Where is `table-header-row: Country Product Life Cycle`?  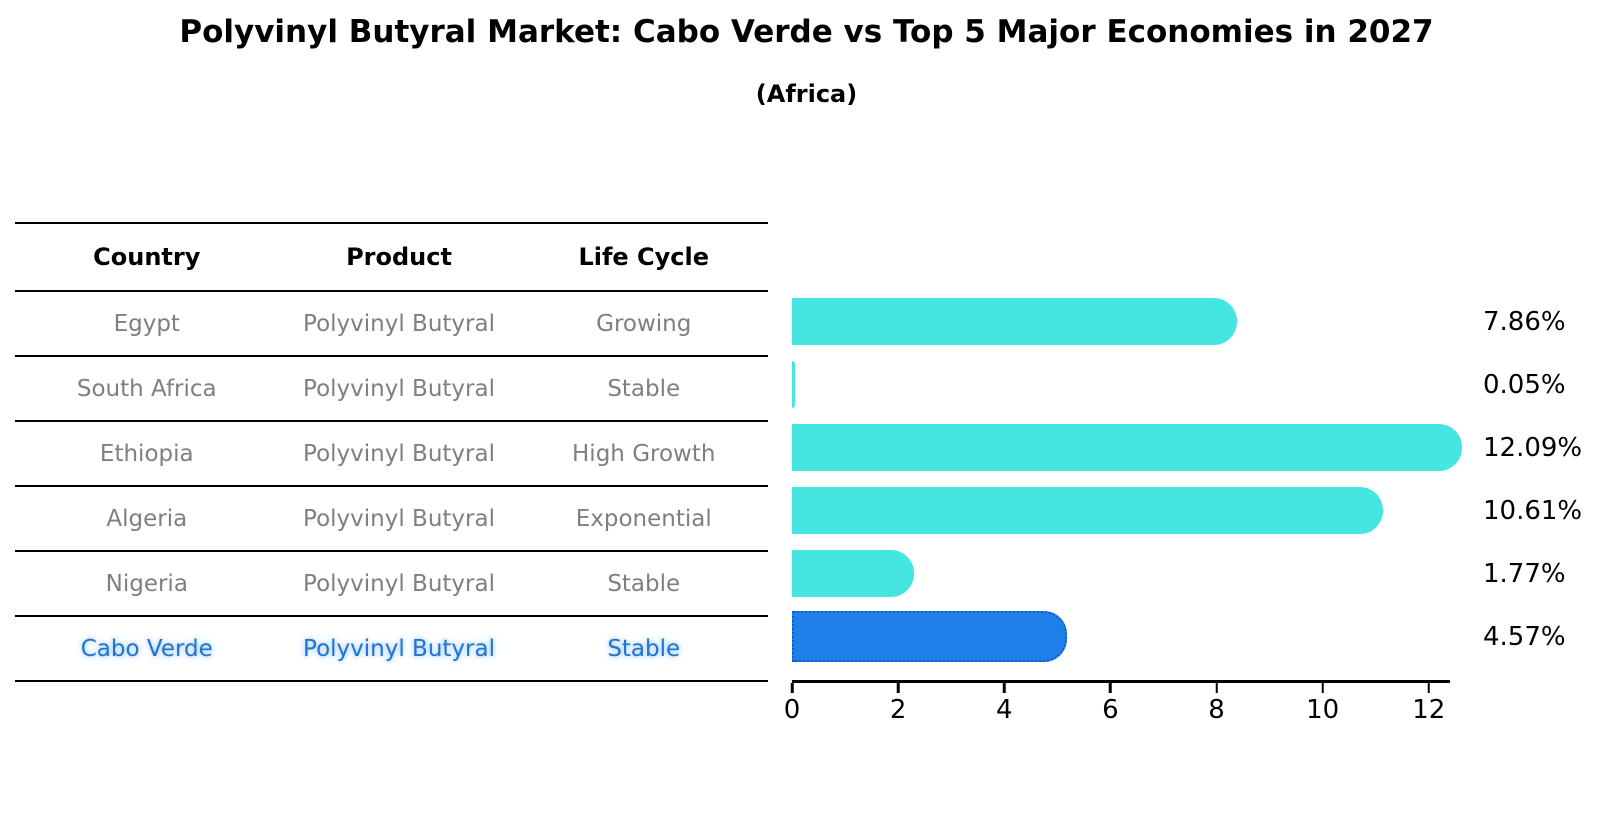
table-header-row: Country Product Life Cycle is located at coordinates (391, 258).